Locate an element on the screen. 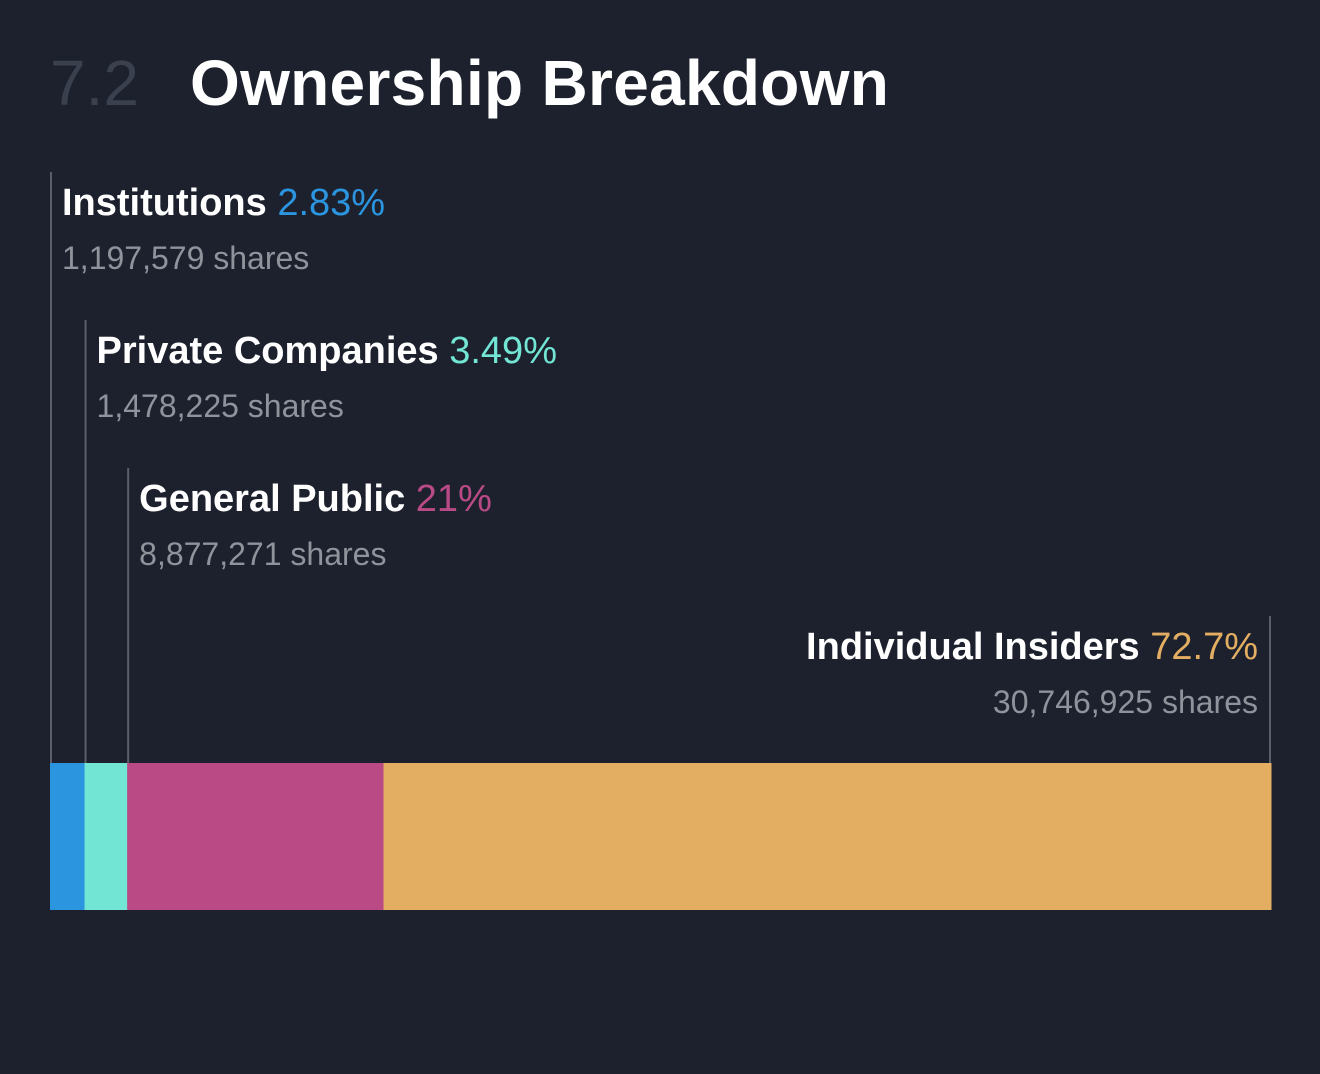 The image size is (1320, 1074). page-title: Ownership Breakdown is located at coordinates (540, 83).